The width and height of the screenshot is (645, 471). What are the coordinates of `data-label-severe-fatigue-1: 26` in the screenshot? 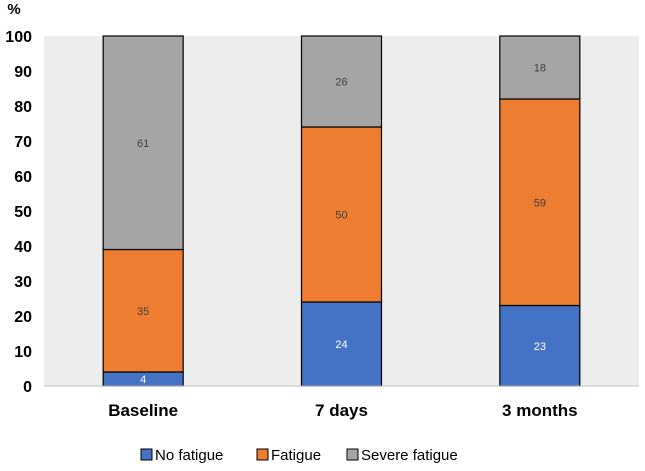 It's located at (341, 83).